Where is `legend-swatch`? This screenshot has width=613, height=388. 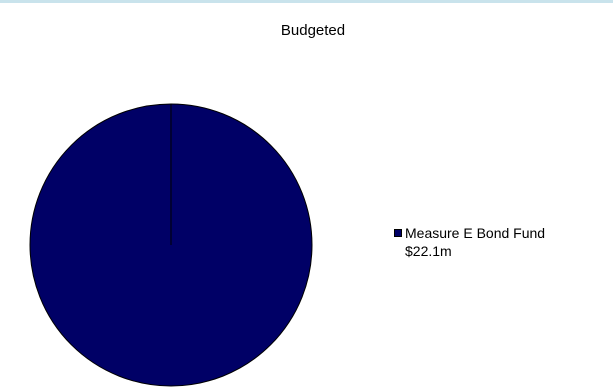
legend-swatch is located at coordinates (398, 233).